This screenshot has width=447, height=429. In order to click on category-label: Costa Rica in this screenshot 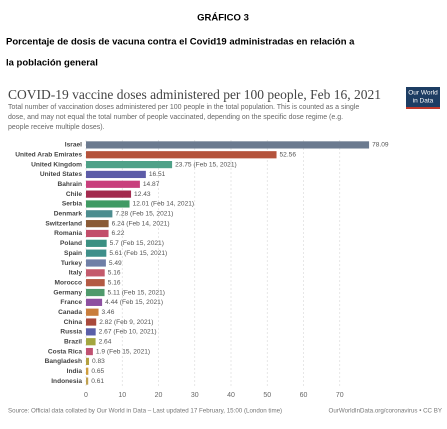, I will do `click(65, 351)`.